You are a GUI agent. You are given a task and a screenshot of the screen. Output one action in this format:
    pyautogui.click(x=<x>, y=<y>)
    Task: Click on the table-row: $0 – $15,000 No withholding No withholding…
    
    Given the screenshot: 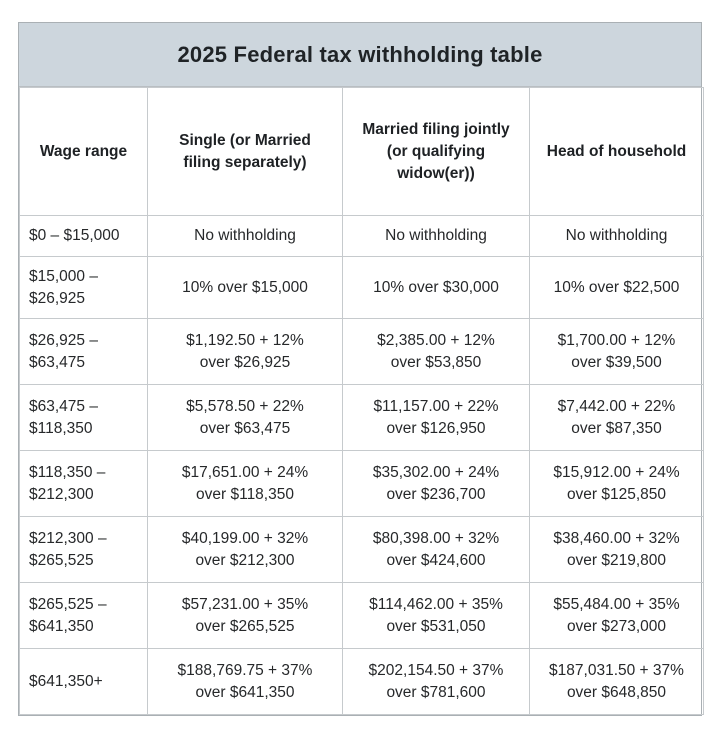 What is the action you would take?
    pyautogui.click(x=361, y=236)
    